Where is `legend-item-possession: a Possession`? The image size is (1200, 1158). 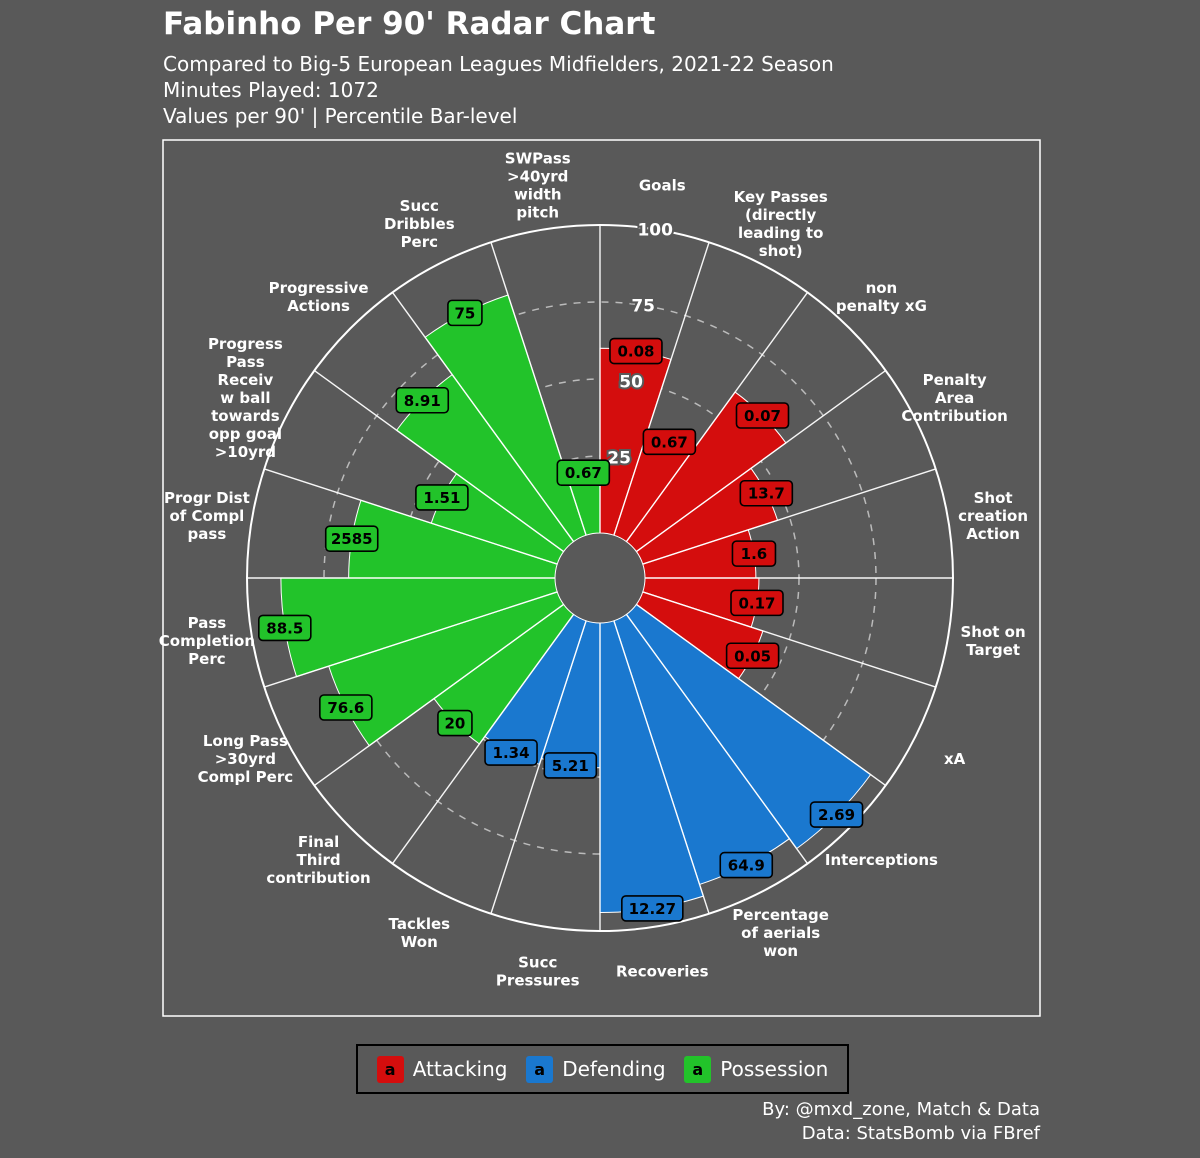
legend-item-possession: a Possession is located at coordinates (756, 1069).